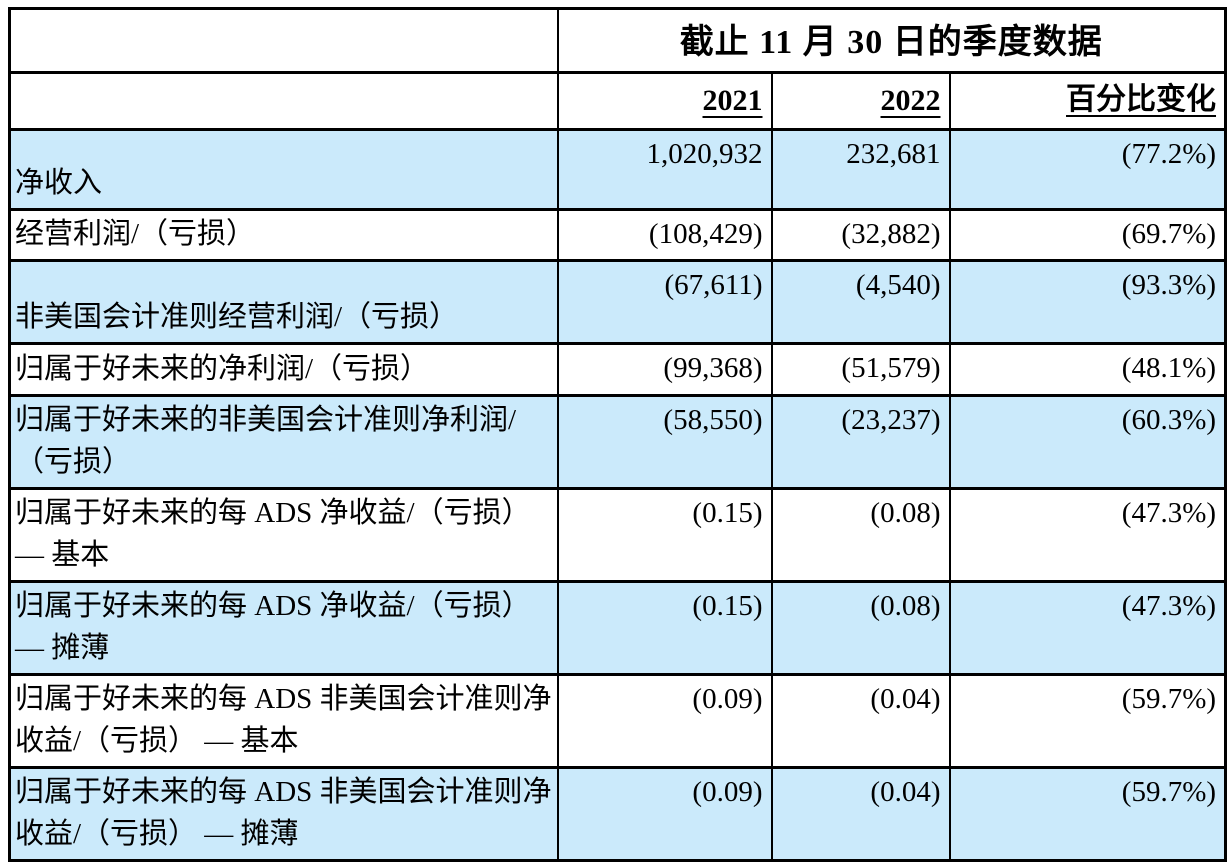 Image resolution: width=1232 pixels, height=862 pixels. What do you see at coordinates (283, 101) in the screenshot?
I see `label-blank-cell` at bounding box center [283, 101].